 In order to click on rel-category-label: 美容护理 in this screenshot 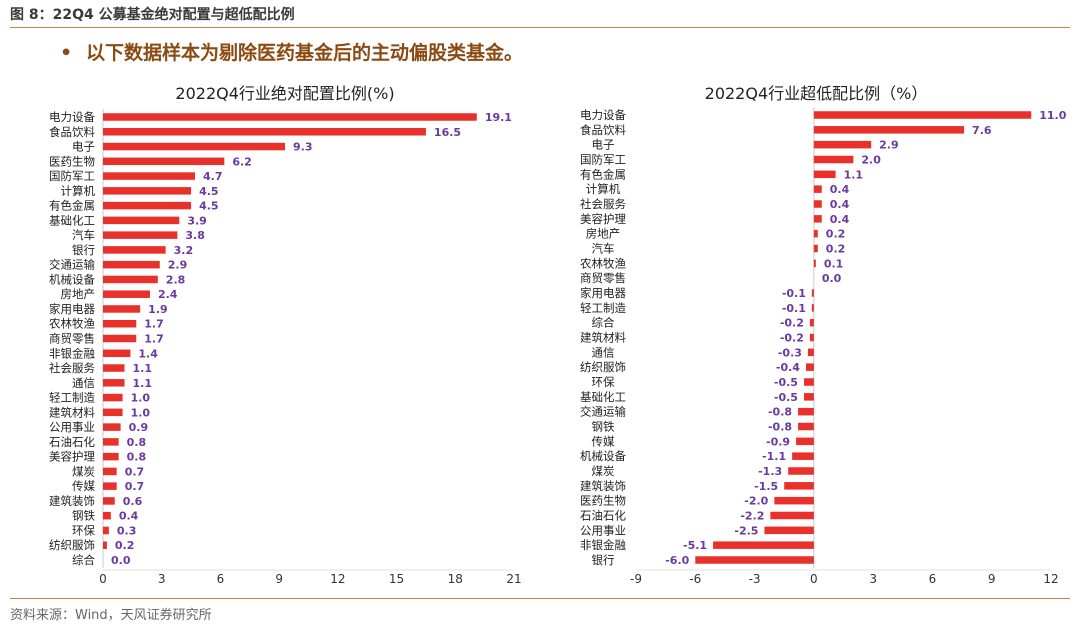, I will do `click(603, 219)`.